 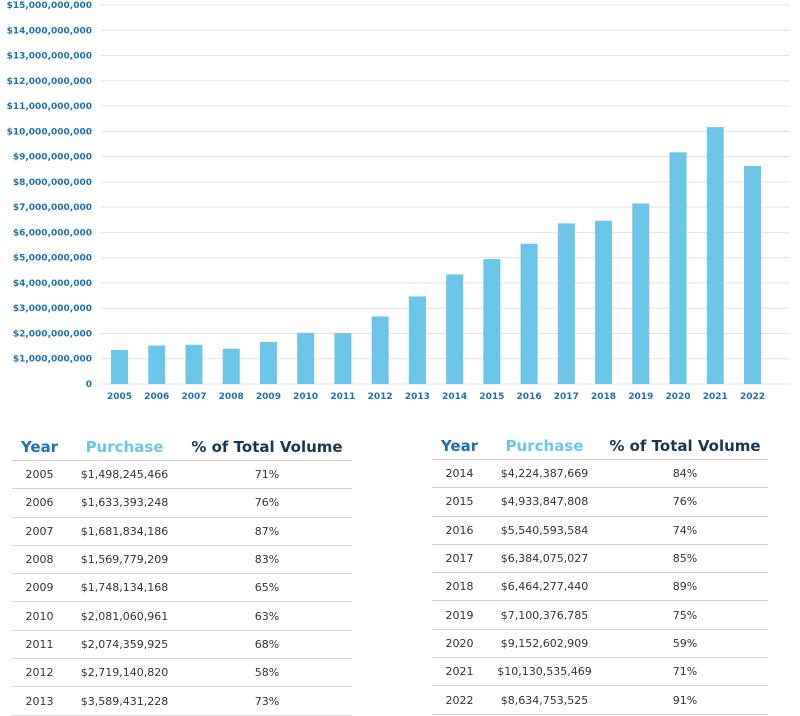 What do you see at coordinates (124, 701) in the screenshot?
I see `cell-purchase: $3,589,431,228` at bounding box center [124, 701].